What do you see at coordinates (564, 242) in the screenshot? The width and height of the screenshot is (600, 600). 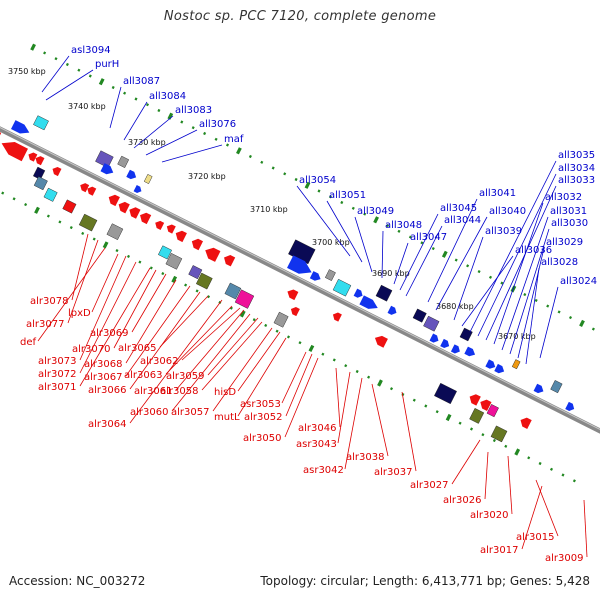 I see `forward-gene-label: all3029` at bounding box center [564, 242].